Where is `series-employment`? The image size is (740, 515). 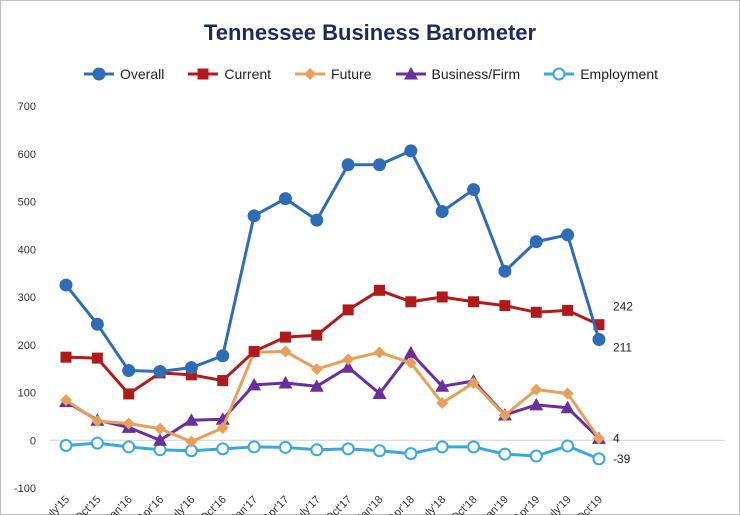 series-employment is located at coordinates (332, 451).